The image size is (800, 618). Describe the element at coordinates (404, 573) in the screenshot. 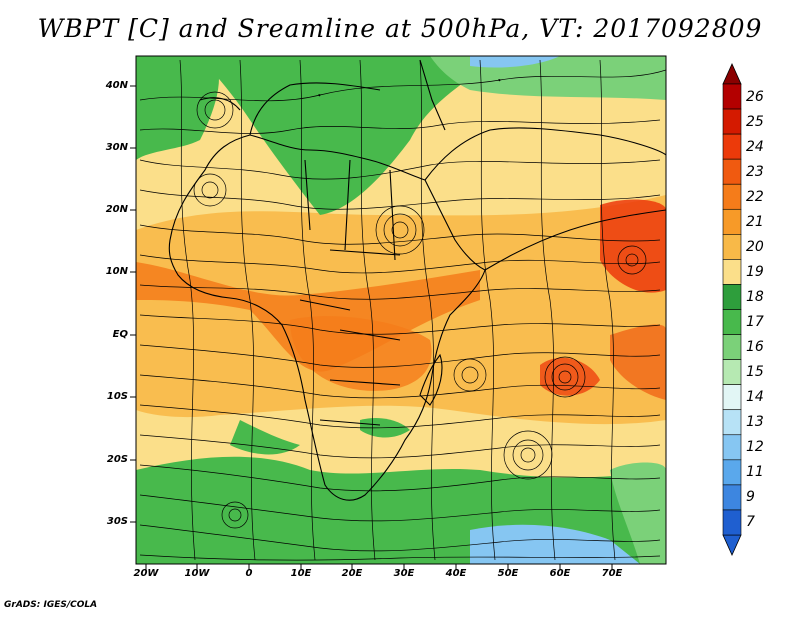

I see `lon-label-30e: 30E` at that location.